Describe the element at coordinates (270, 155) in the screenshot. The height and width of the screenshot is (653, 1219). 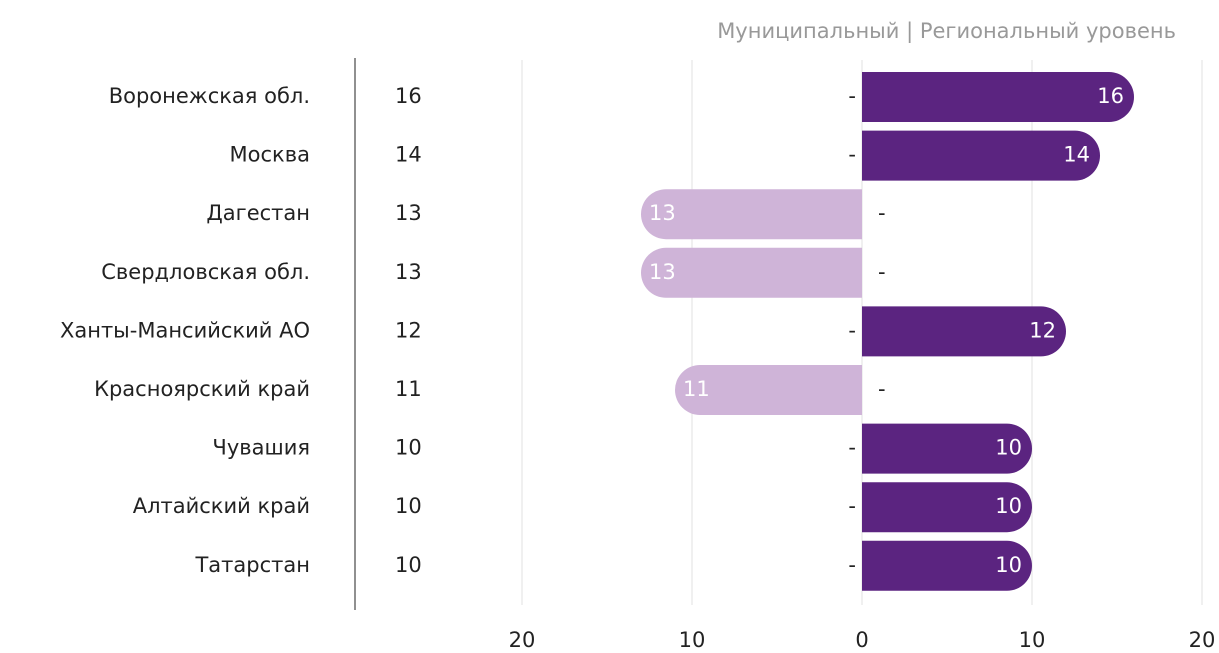
I see `category-label: Москва` at that location.